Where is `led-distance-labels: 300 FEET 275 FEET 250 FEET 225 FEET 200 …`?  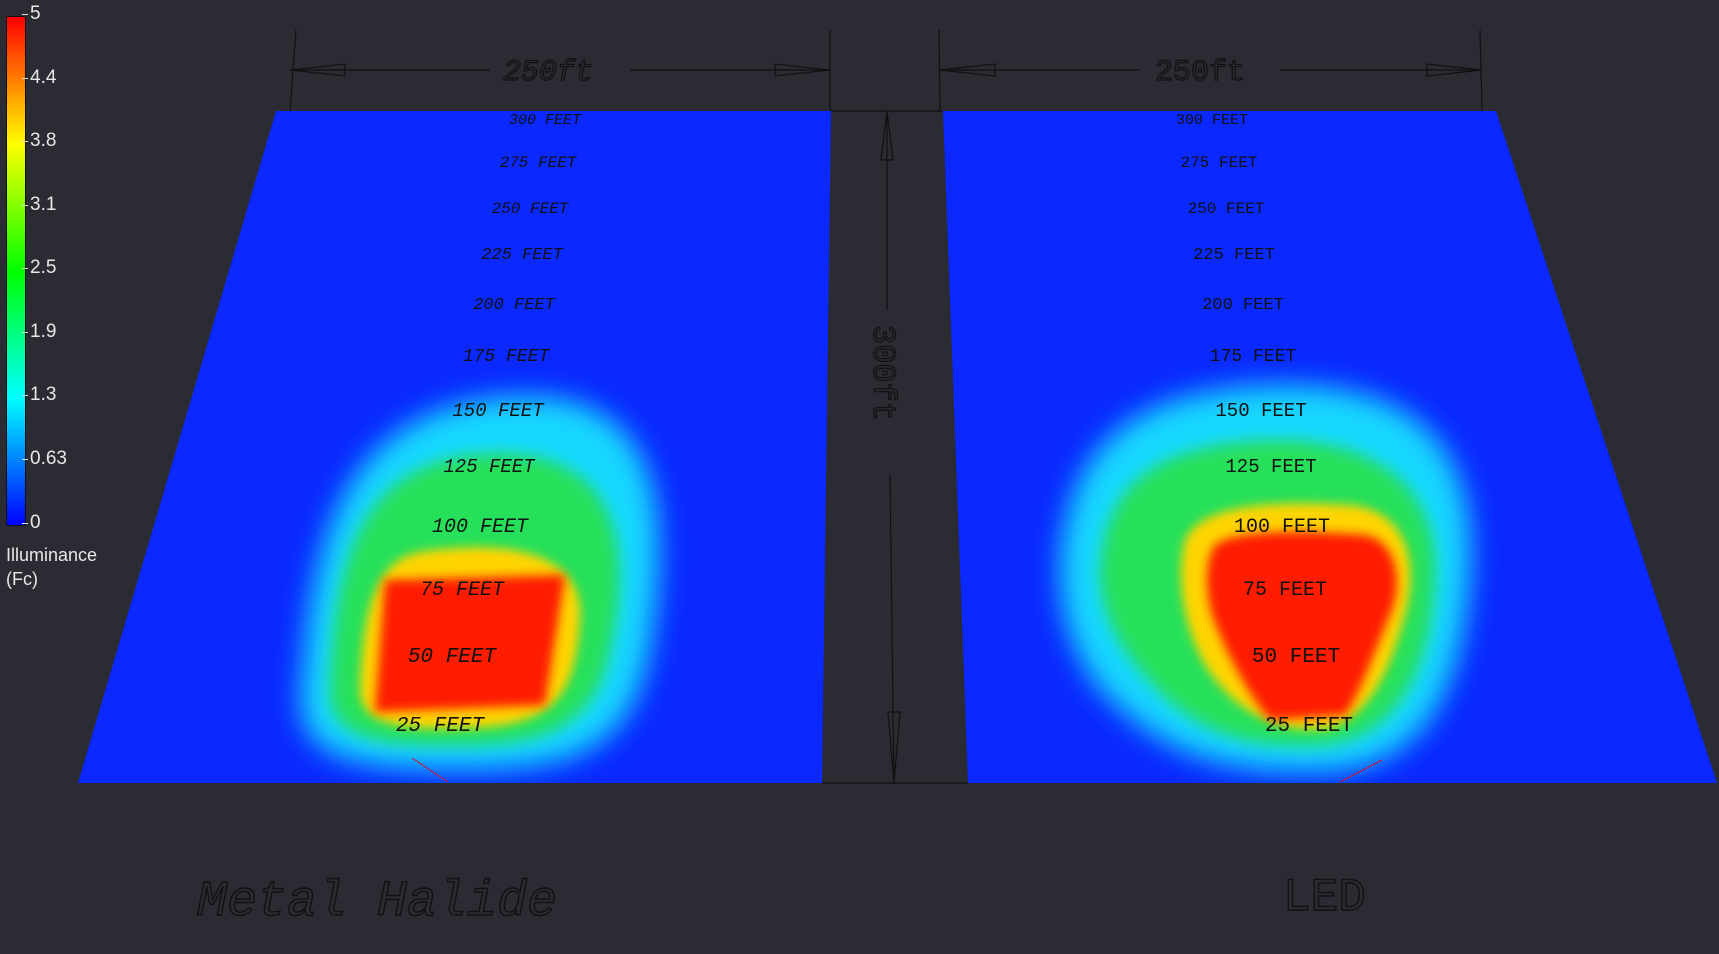 led-distance-labels: 300 FEET 275 FEET 250 FEET 225 FEET 200 … is located at coordinates (1264, 425).